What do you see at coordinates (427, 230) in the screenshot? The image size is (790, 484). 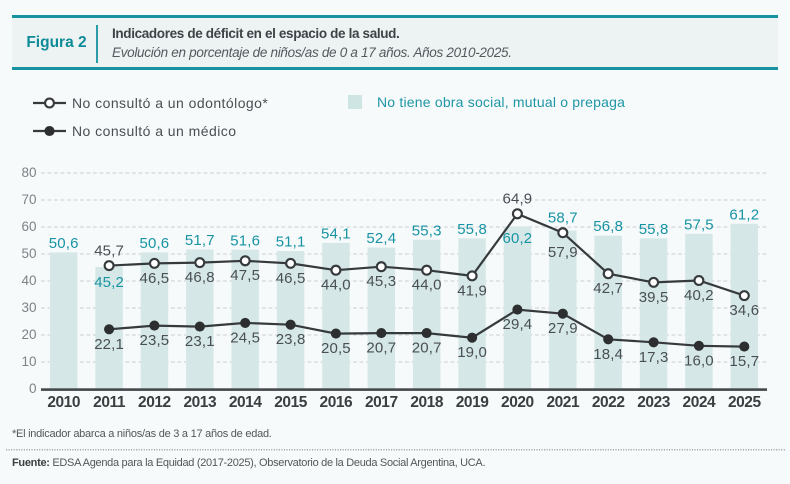 I see `svg-text: 55,3` at bounding box center [427, 230].